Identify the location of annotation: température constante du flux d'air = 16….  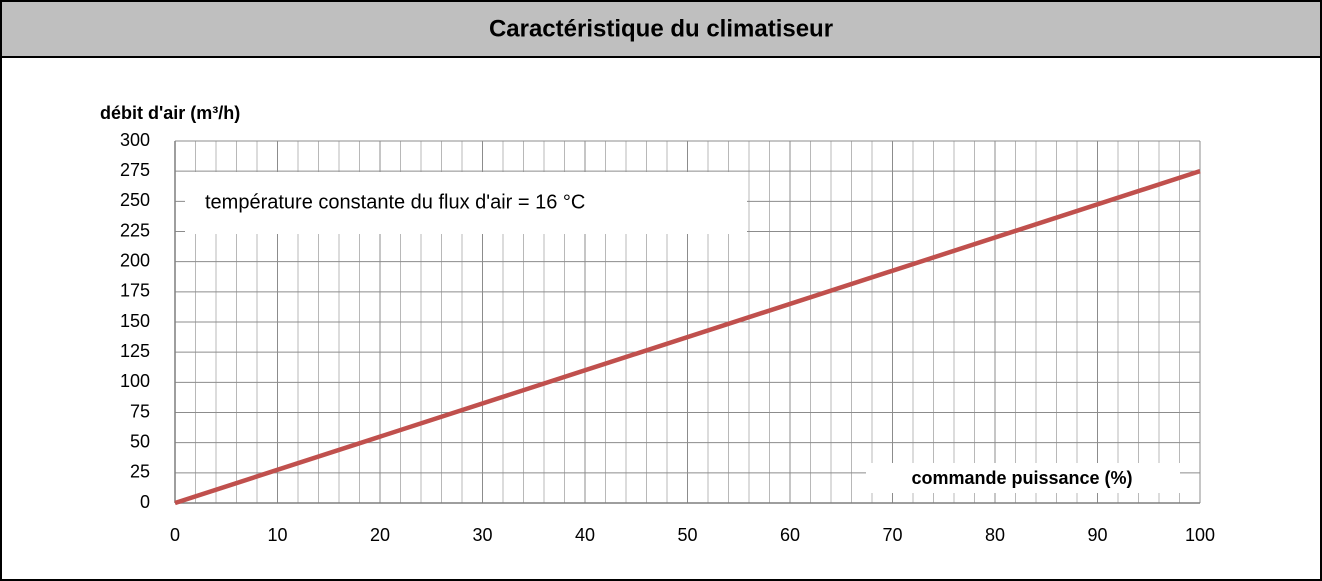
(395, 202).